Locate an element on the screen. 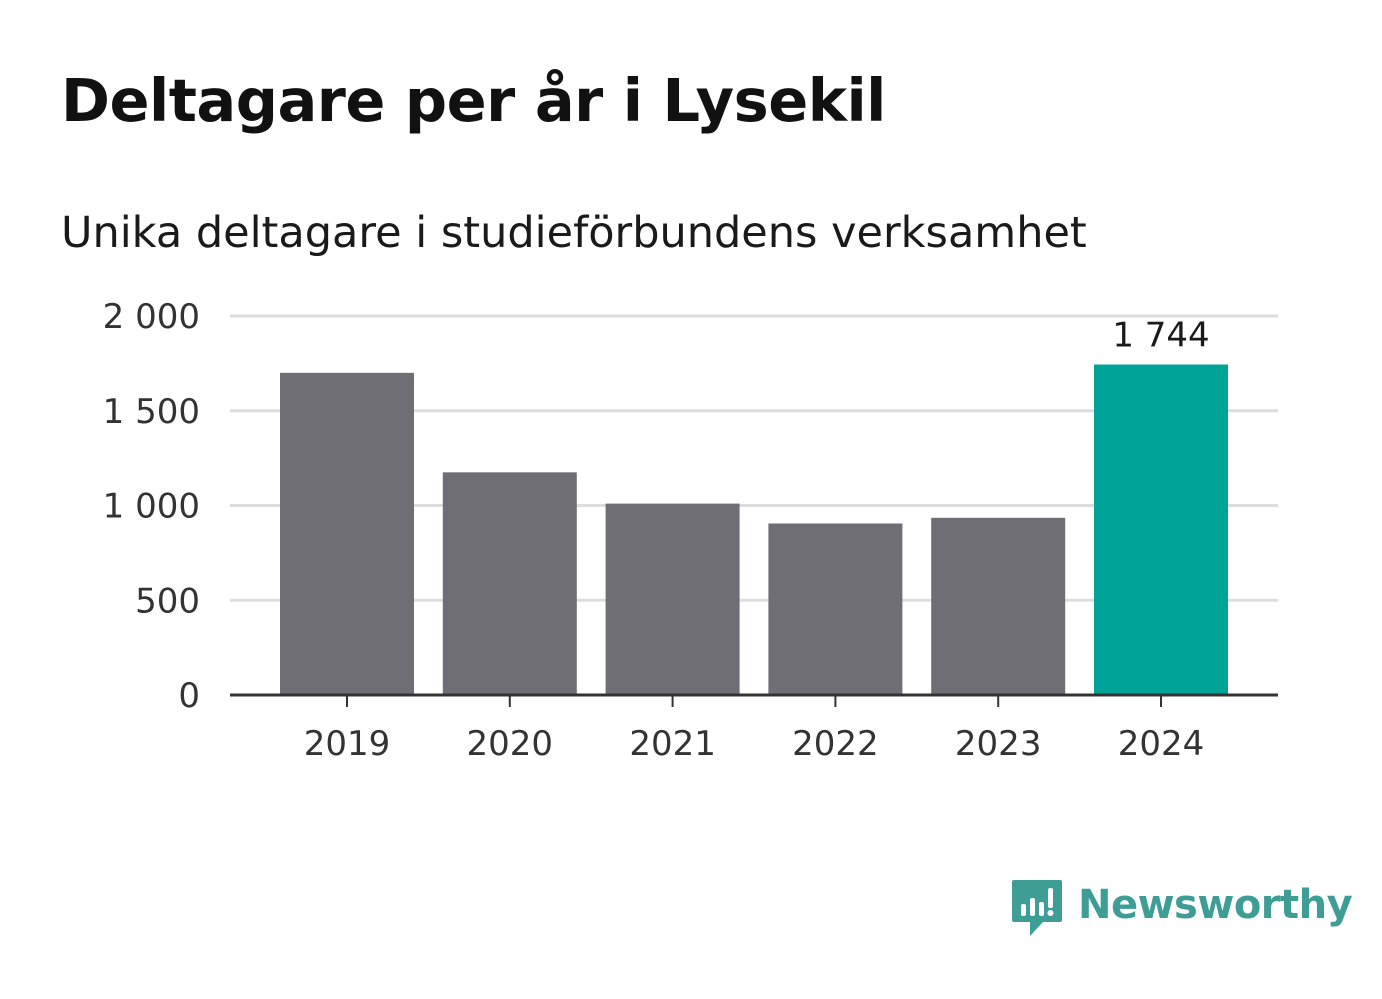 The height and width of the screenshot is (999, 1382). y-tick-label: 0 is located at coordinates (189, 696).